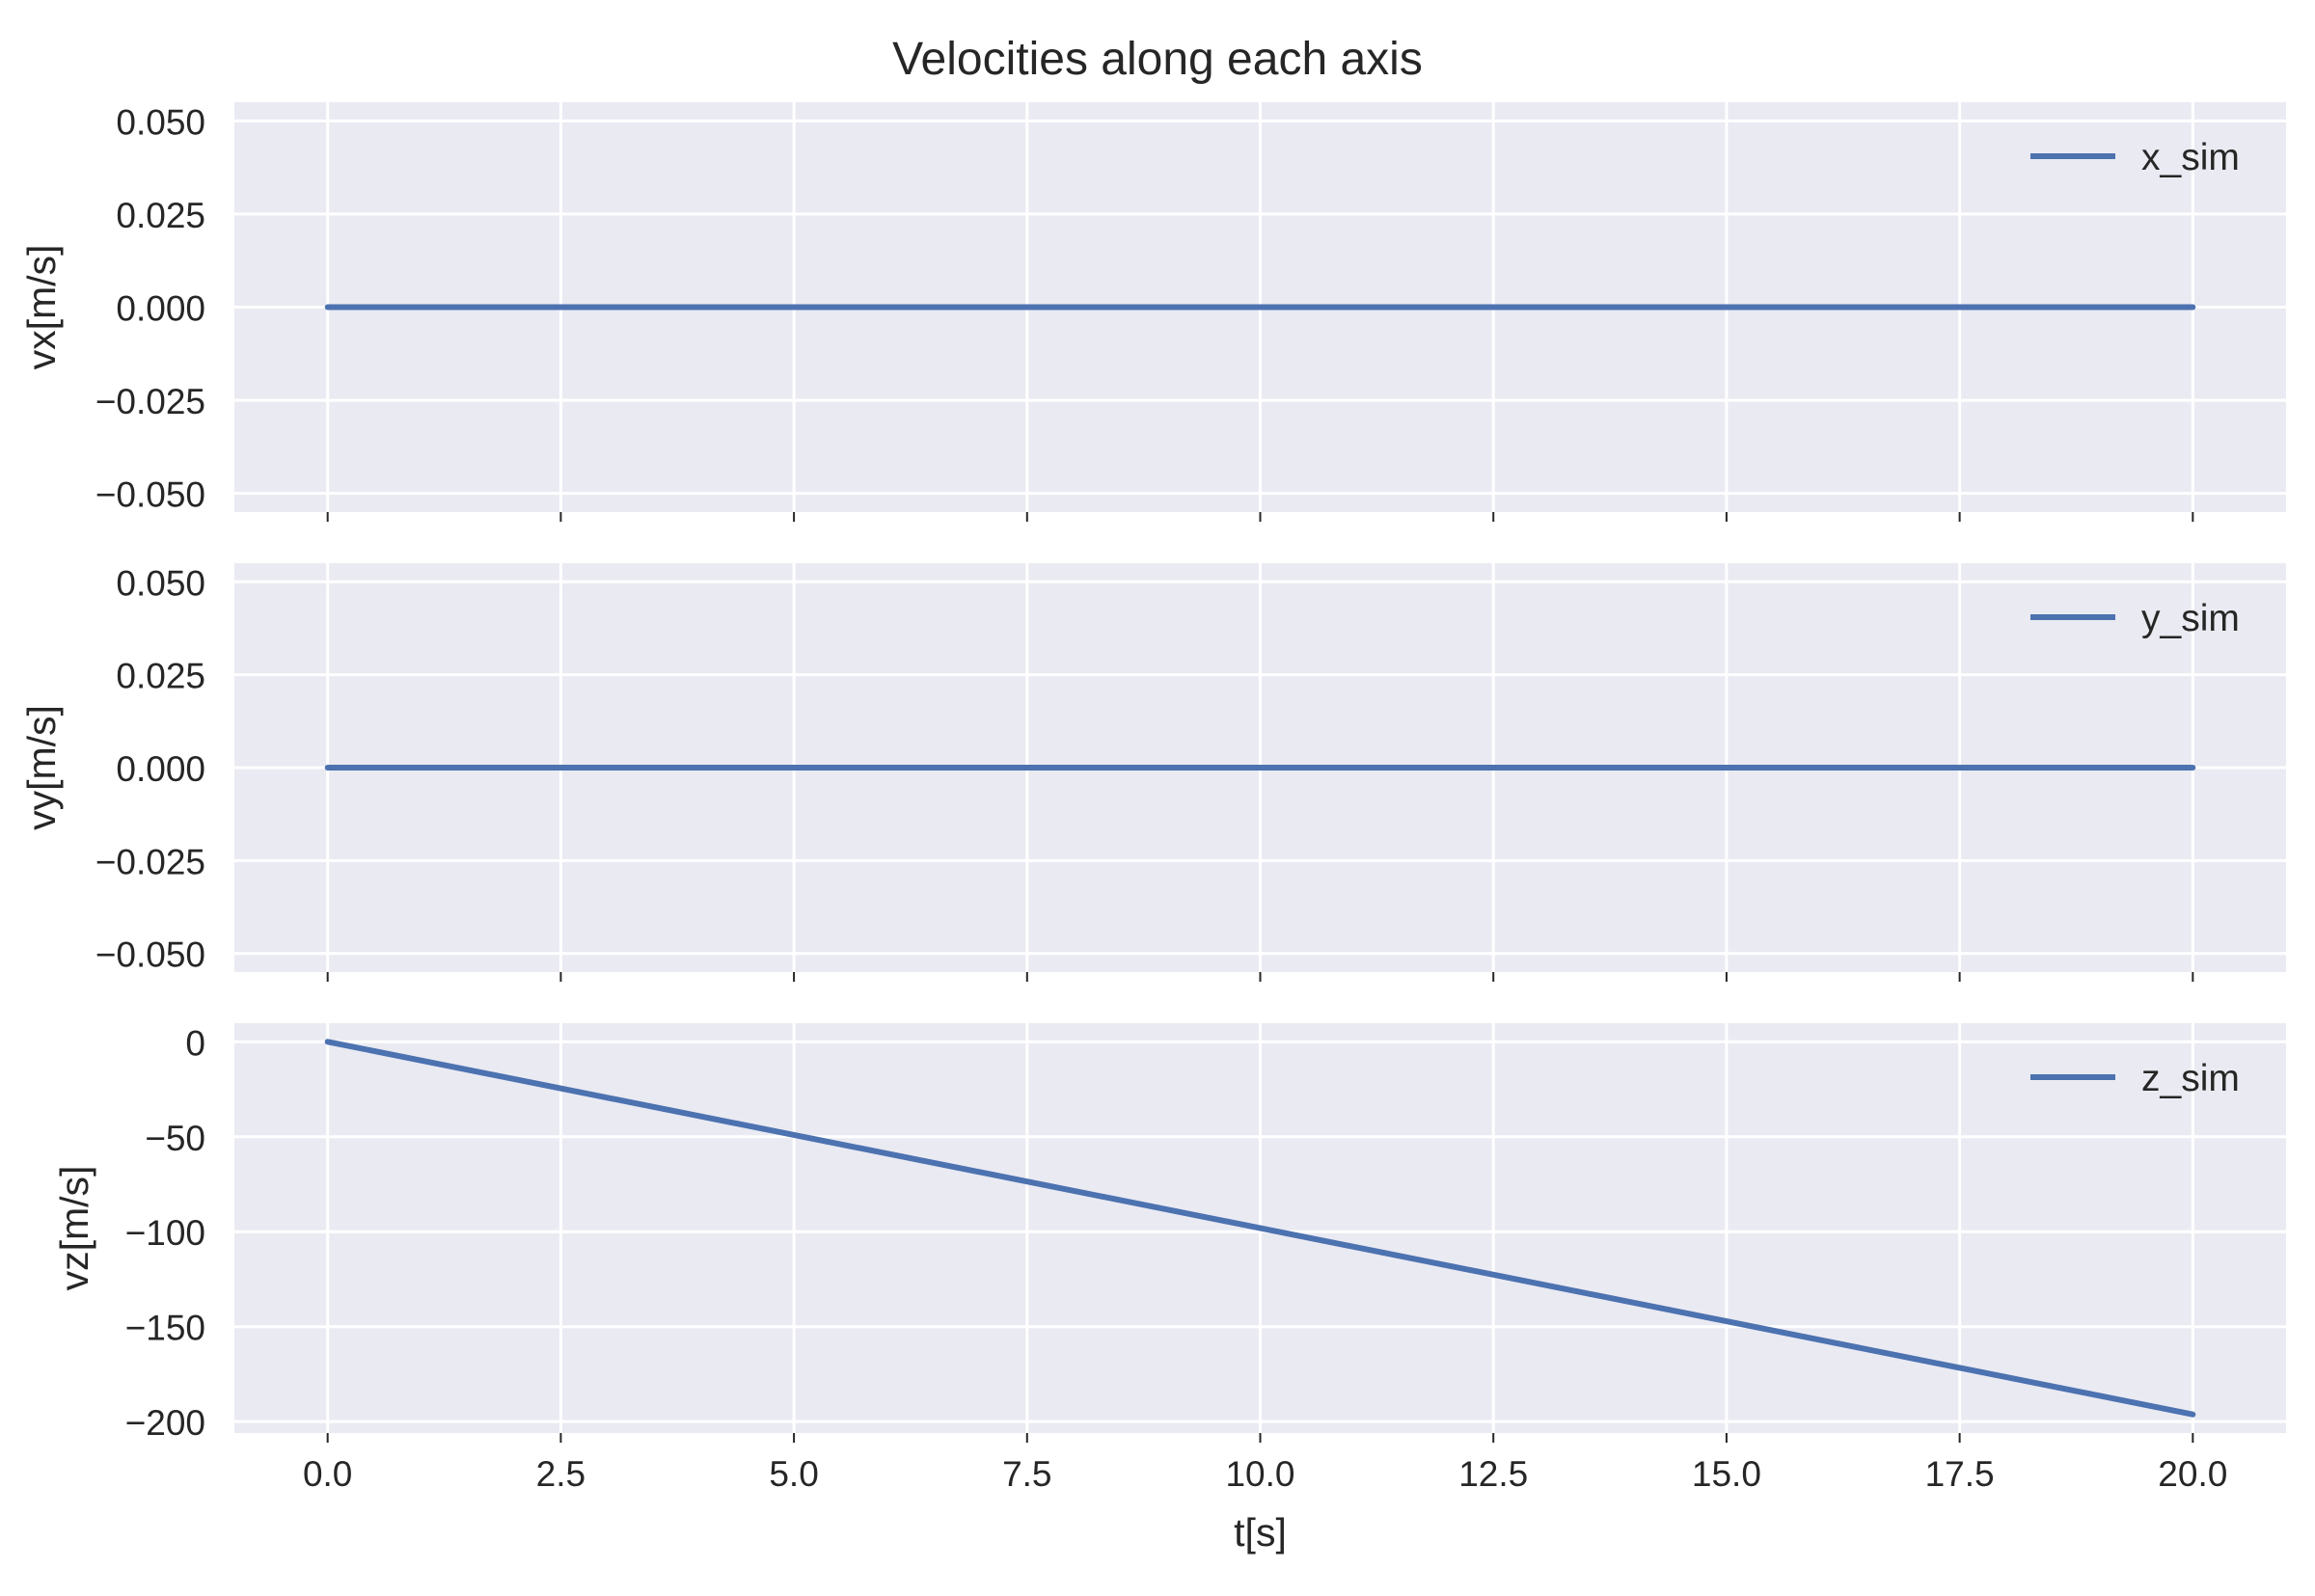  What do you see at coordinates (74, 1229) in the screenshot?
I see `y-axis-label: vz[m/s]` at bounding box center [74, 1229].